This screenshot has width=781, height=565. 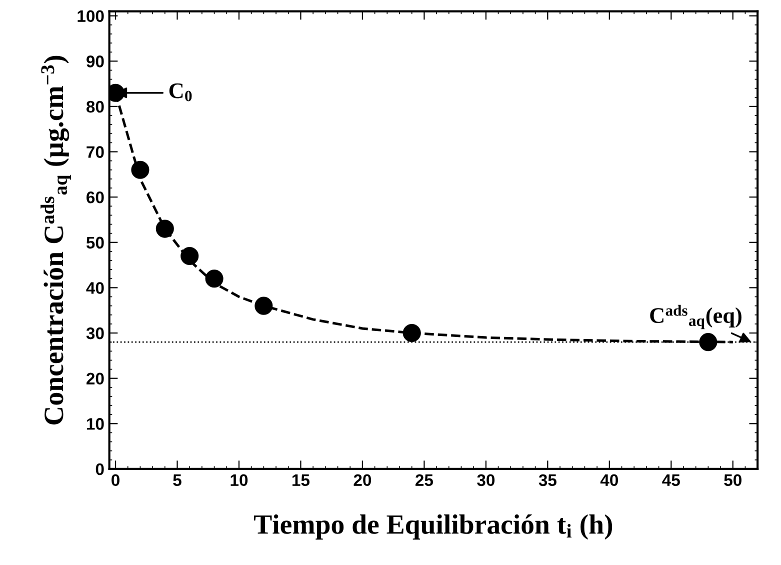 What do you see at coordinates (95, 197) in the screenshot?
I see `y-tick-label: 60` at bounding box center [95, 197].